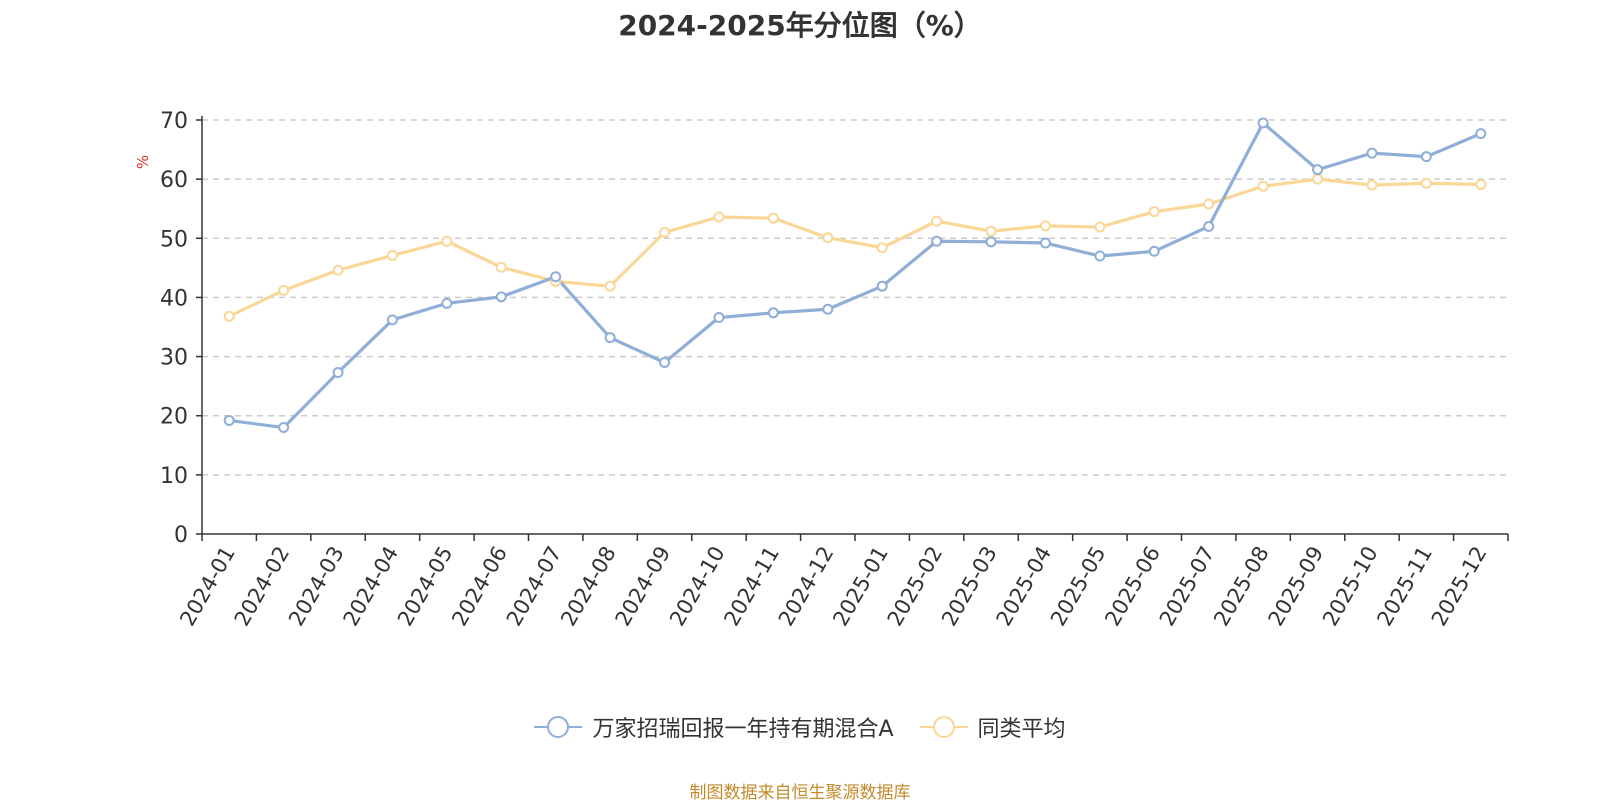 The height and width of the screenshot is (803, 1600). What do you see at coordinates (558, 727) in the screenshot?
I see `legend-marker-fund-icon` at bounding box center [558, 727].